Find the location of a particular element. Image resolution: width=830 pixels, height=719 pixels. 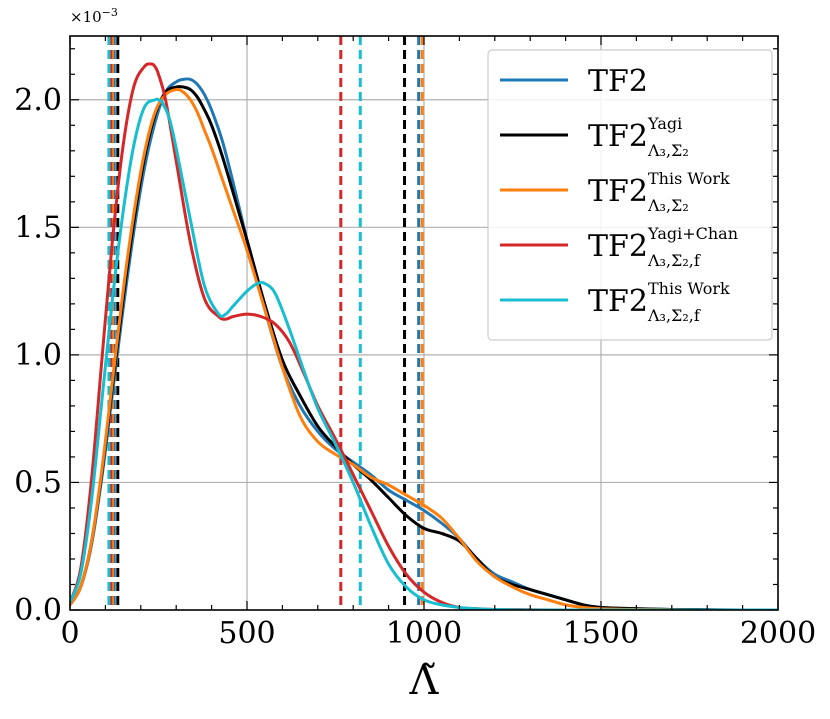

x-tick-label: 2000 is located at coordinates (778, 633).